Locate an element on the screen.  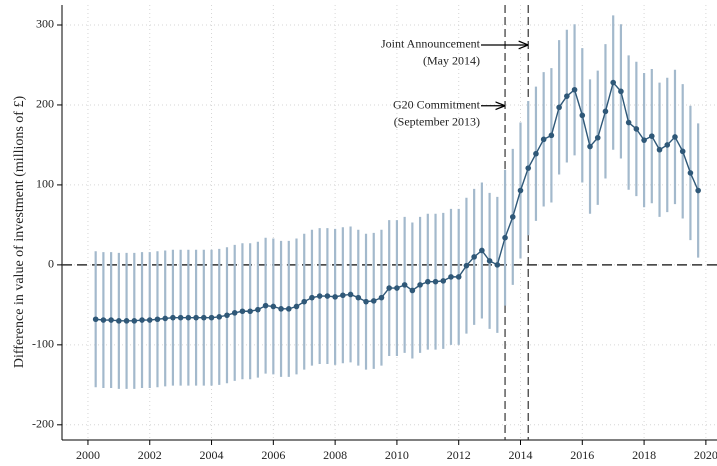
y-tick-label: 300 is located at coordinates (45, 24).